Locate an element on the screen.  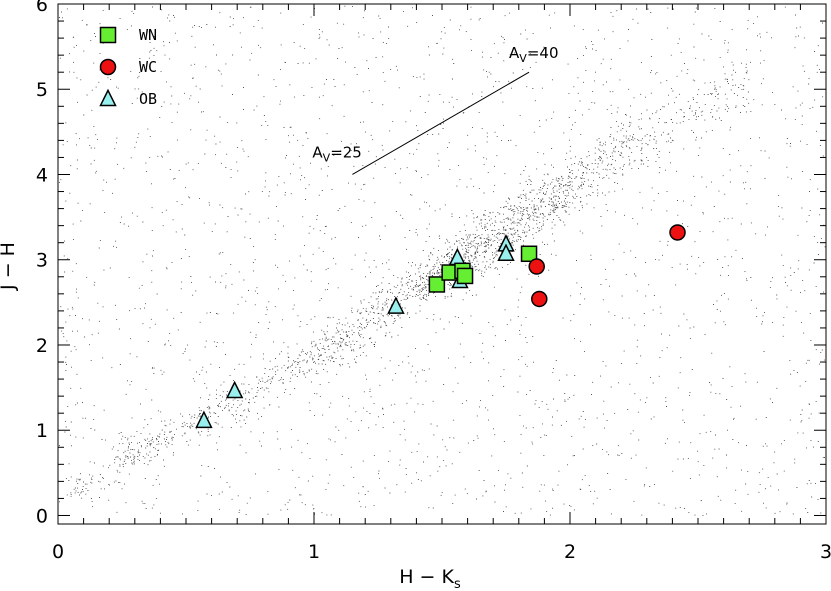
reddening-end-label-value: =40 is located at coordinates (543, 53).